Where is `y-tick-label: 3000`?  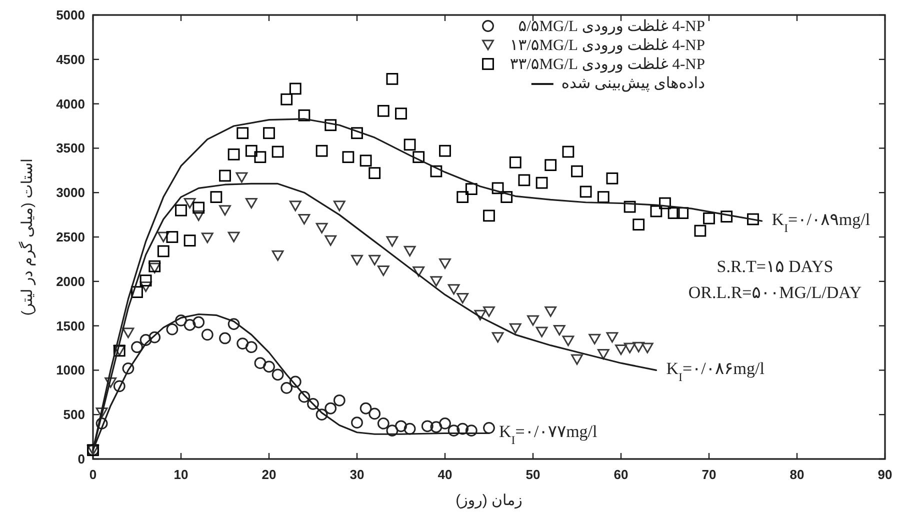 y-tick-label: 3000 is located at coordinates (70, 192).